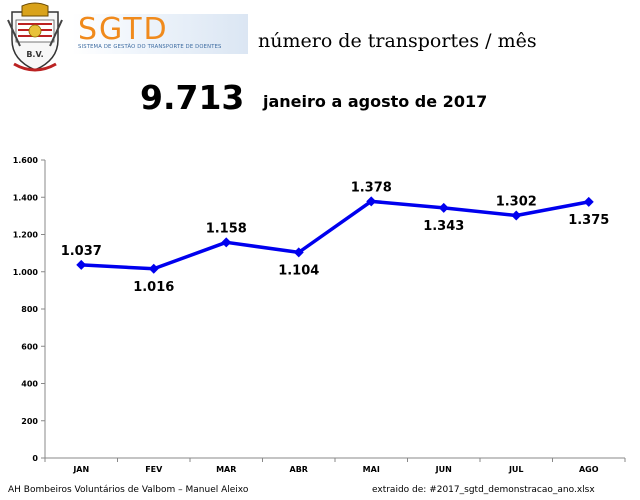 The height and width of the screenshot is (500, 640). Describe the element at coordinates (192, 97) in the screenshot. I see `total-transports: 9.713` at that location.